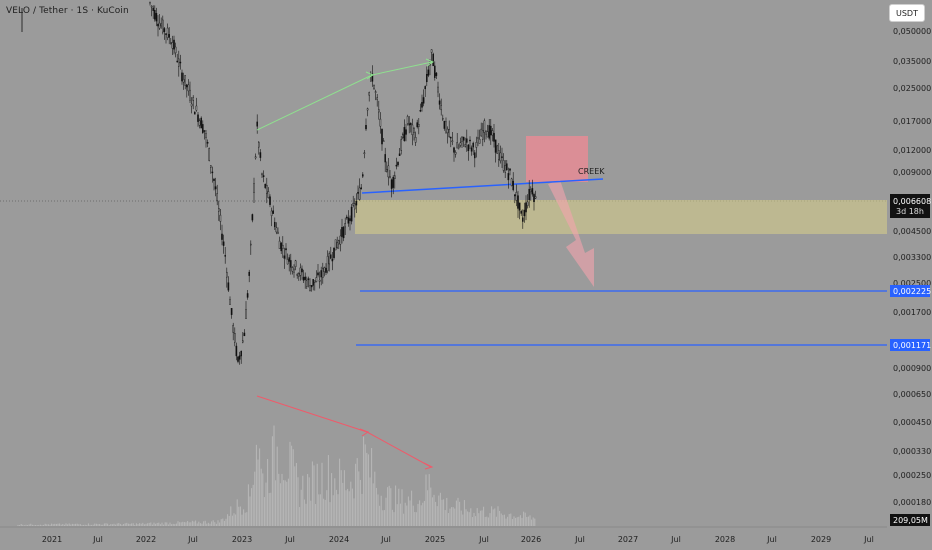 The width and height of the screenshot is (932, 550). Describe the element at coordinates (344, 96) in the screenshot. I see `price-divergence-line` at that location.